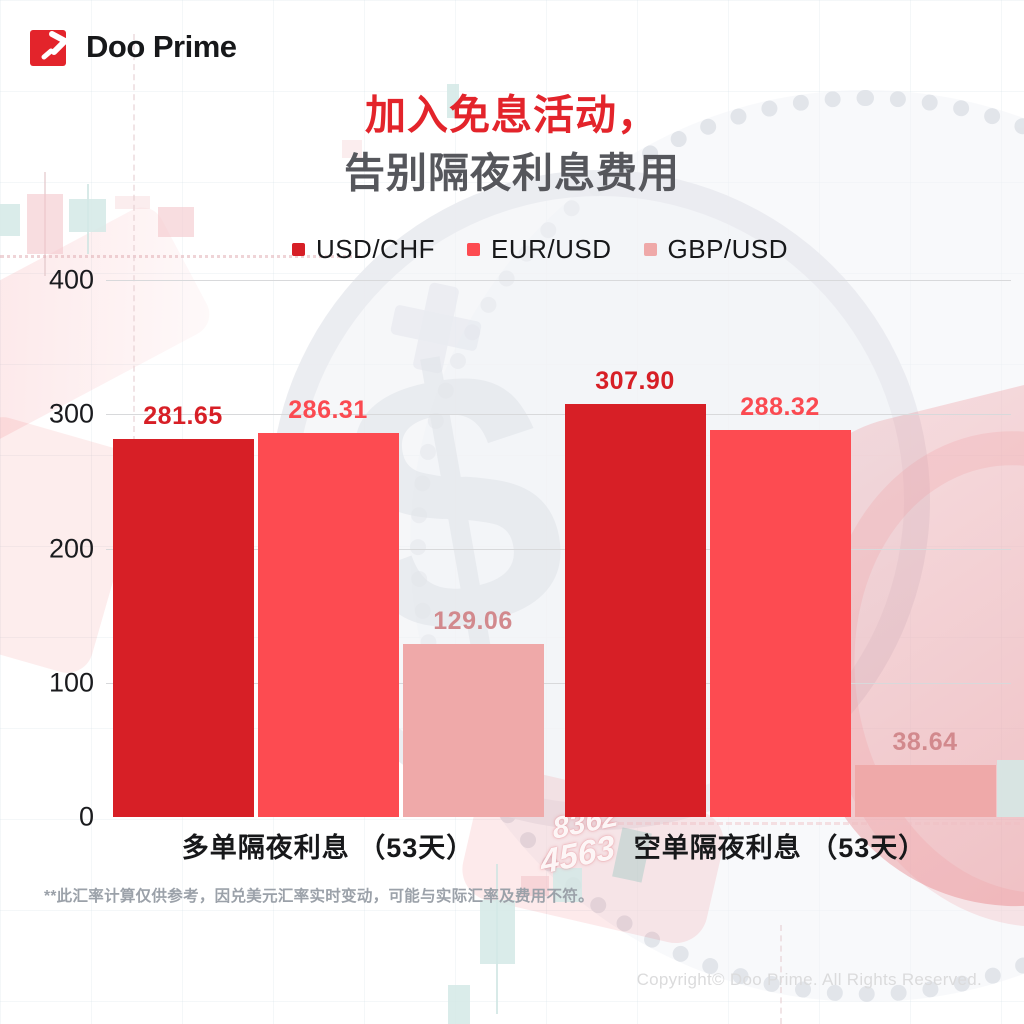  Describe the element at coordinates (512, 144) in the screenshot. I see `poster-title: 加入免息活动， 告别隔夜利息费用` at that location.